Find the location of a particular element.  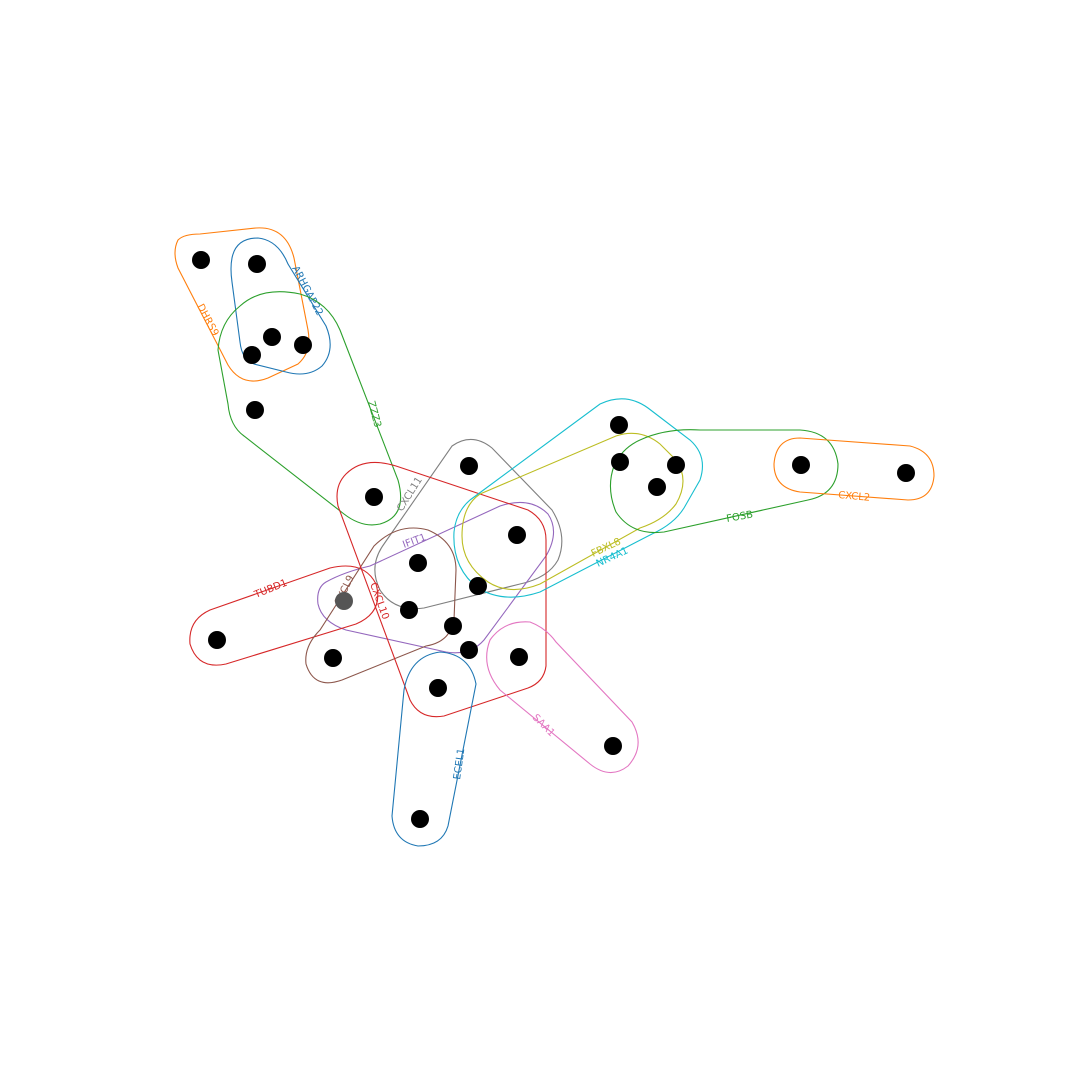

hull-cxcl2 is located at coordinates (854, 469).